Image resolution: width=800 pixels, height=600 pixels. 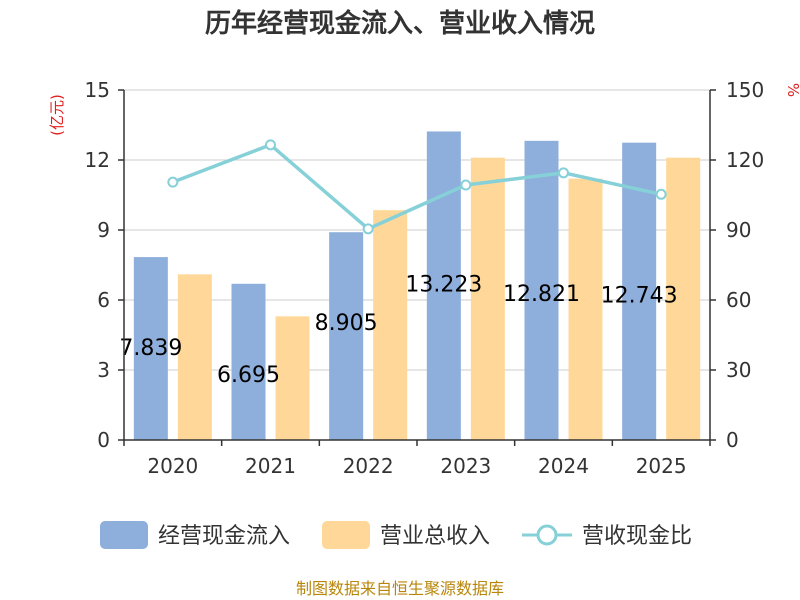 I want to click on legend-marker, so click(x=547, y=535).